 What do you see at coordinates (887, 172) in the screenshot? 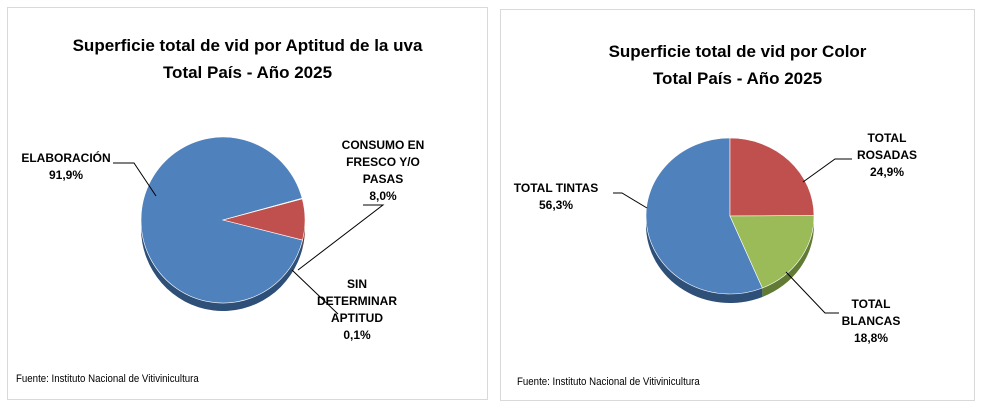
I see `slice-value: 24,9%` at bounding box center [887, 172].